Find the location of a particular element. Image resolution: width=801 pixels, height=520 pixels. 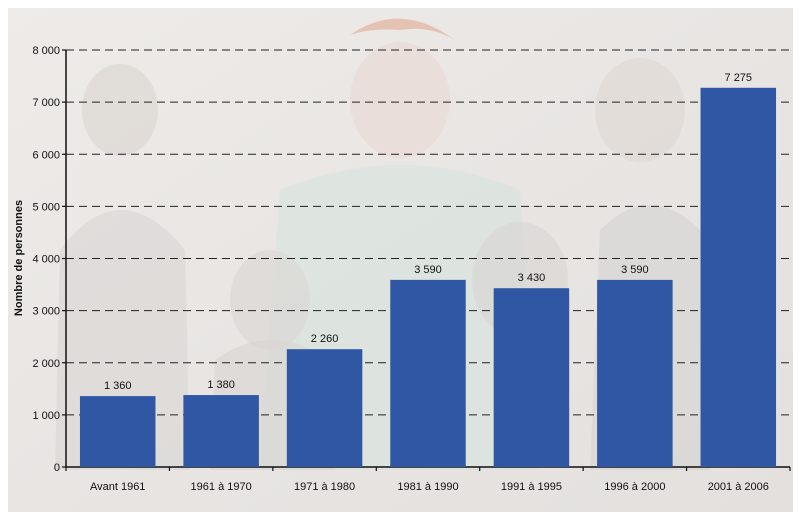

x-tick-label: 1971 à 1980 is located at coordinates (324, 487).